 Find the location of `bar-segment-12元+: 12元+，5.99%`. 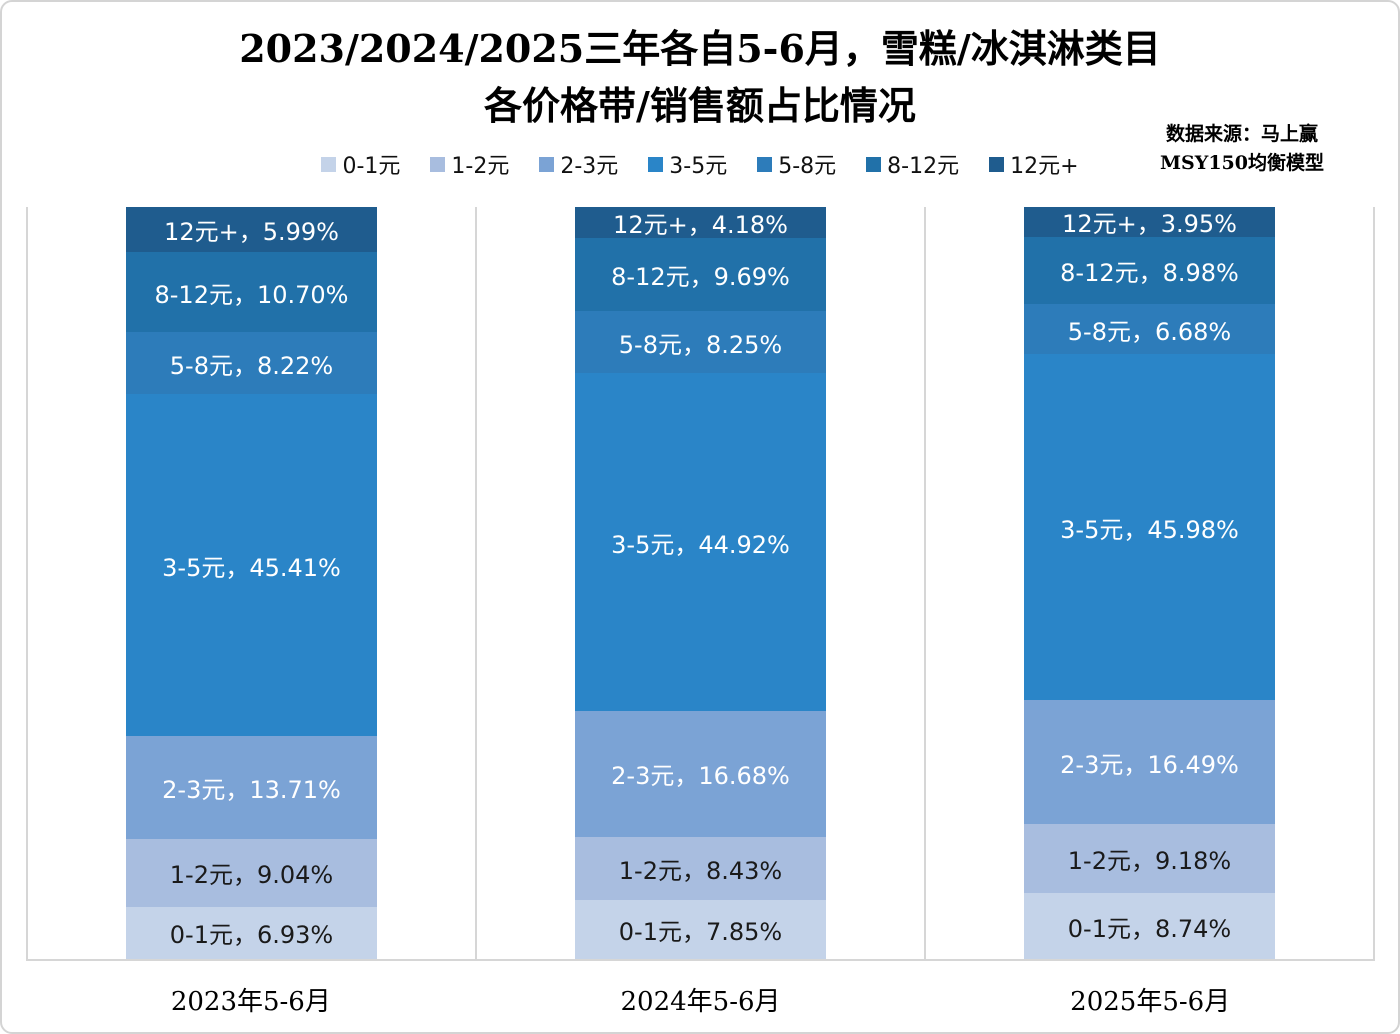

bar-segment-12元+: 12元+，5.99% is located at coordinates (251, 230).